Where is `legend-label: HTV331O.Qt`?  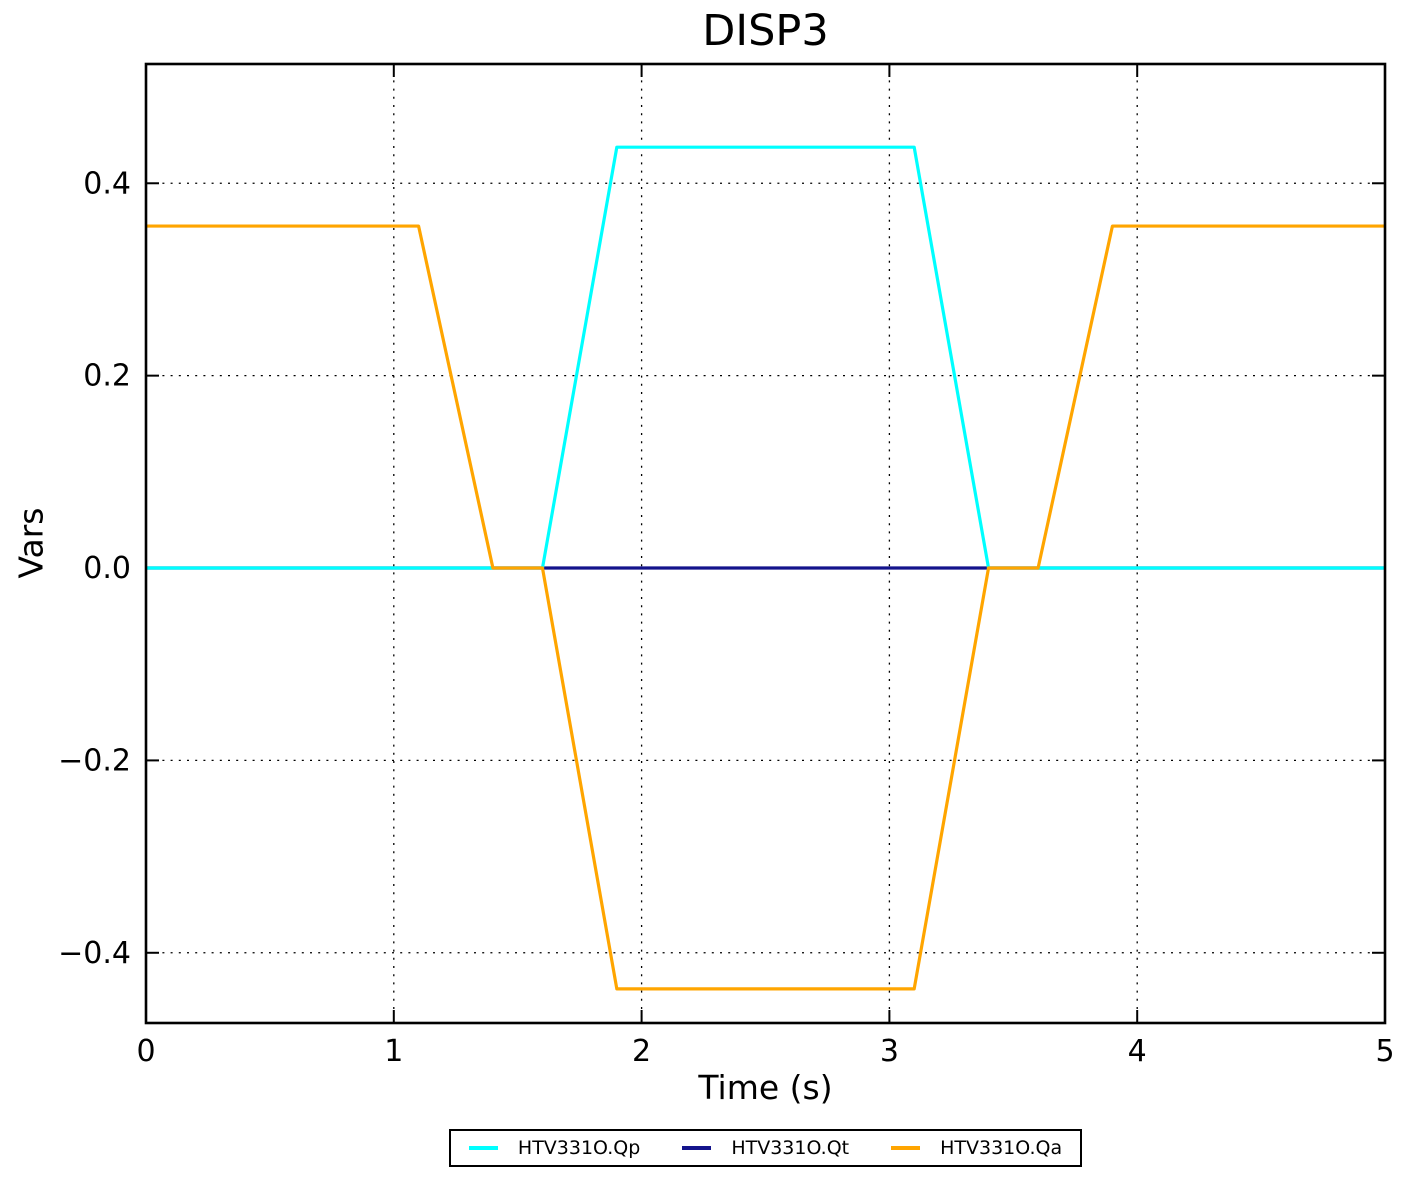 legend-label: HTV331O.Qt is located at coordinates (790, 1148).